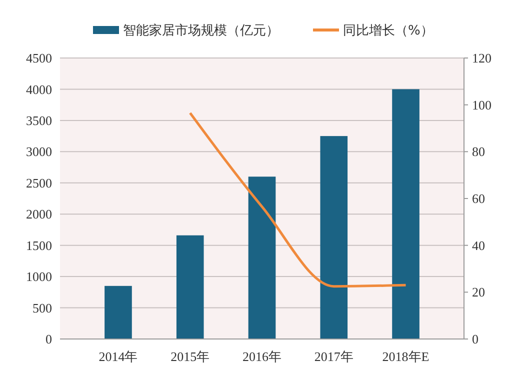  What do you see at coordinates (118, 356) in the screenshot?
I see `x-tick-label: 2014年` at bounding box center [118, 356].